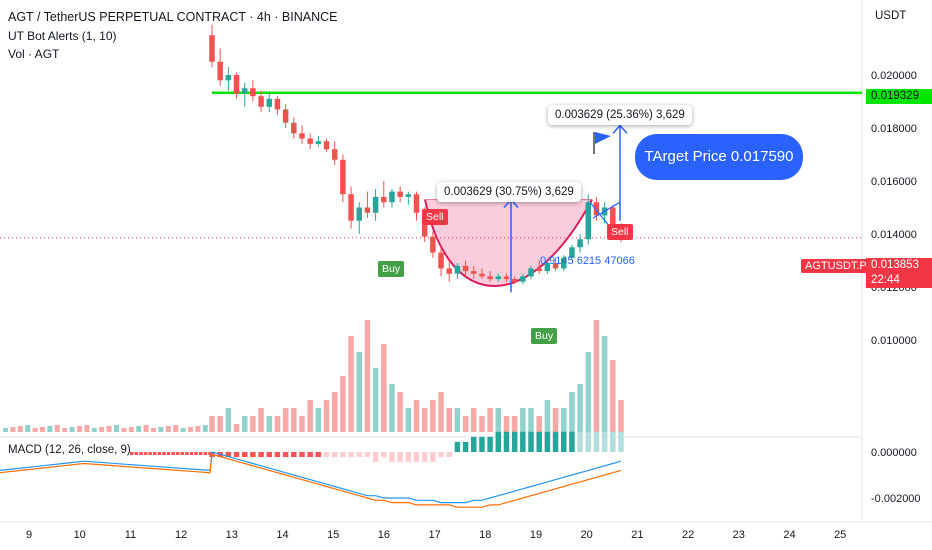 This screenshot has height=550, width=932. I want to click on last-price-tag: 0.013853, so click(899, 265).